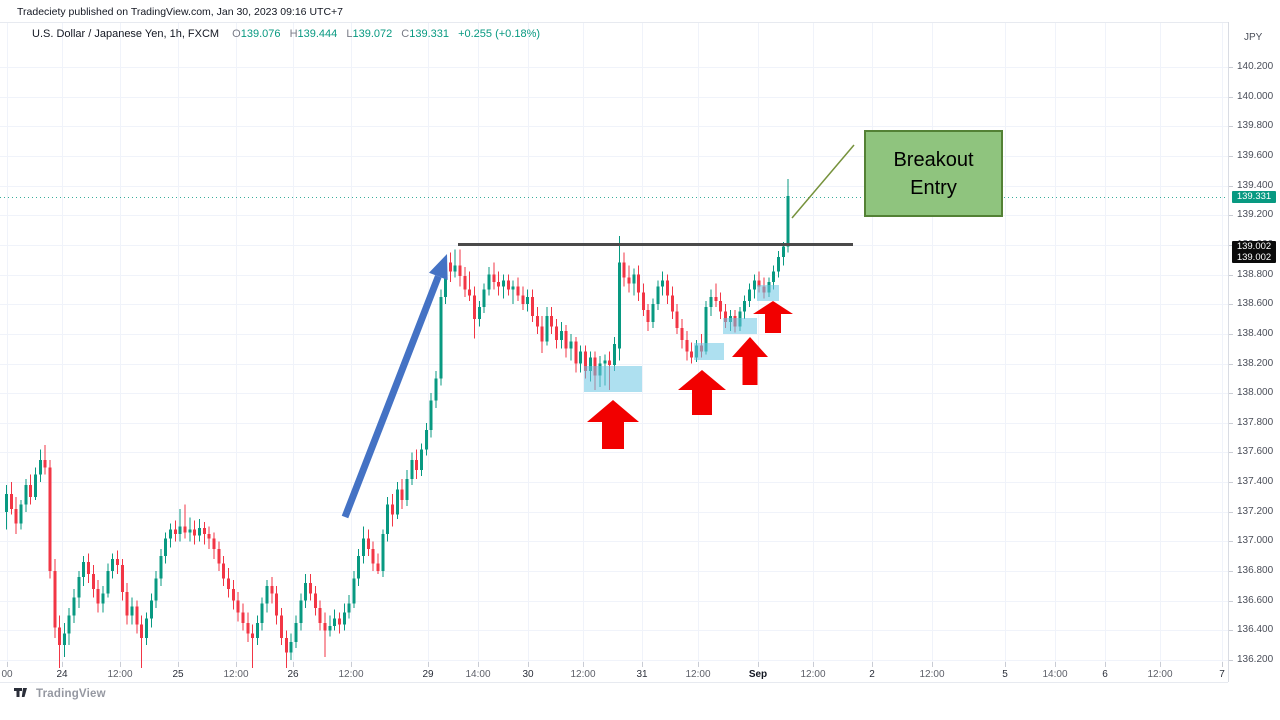 The width and height of the screenshot is (1280, 720). I want to click on price-axis-label: 137.000, so click(1255, 541).